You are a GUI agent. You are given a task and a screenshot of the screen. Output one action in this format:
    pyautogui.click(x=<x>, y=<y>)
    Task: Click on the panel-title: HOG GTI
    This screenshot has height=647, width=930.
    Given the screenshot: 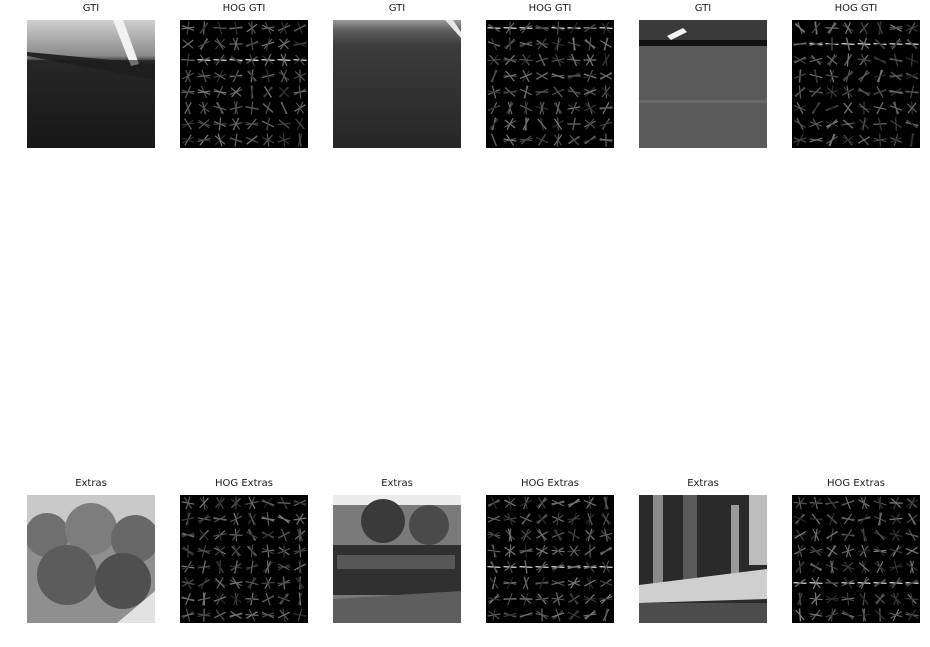 What is the action you would take?
    pyautogui.click(x=856, y=8)
    